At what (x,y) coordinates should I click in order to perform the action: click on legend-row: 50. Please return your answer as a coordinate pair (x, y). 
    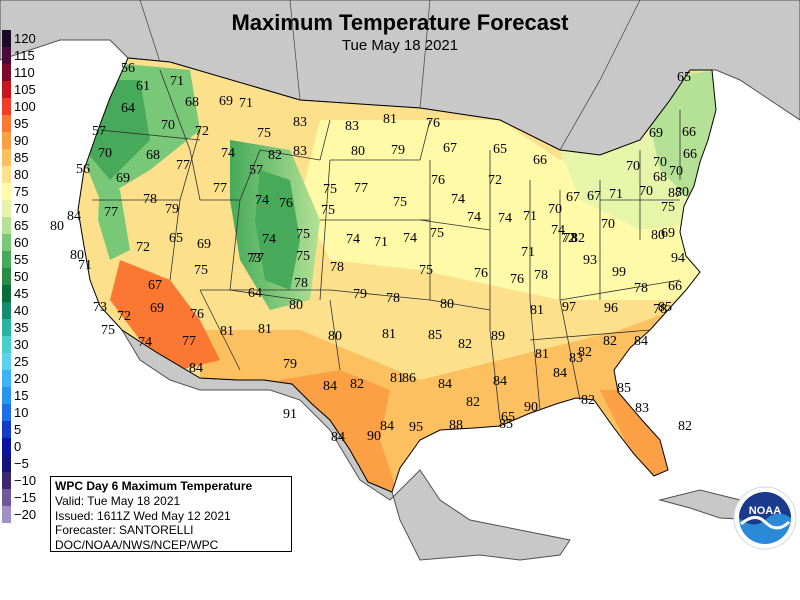
    Looking at the image, I should click on (24, 276).